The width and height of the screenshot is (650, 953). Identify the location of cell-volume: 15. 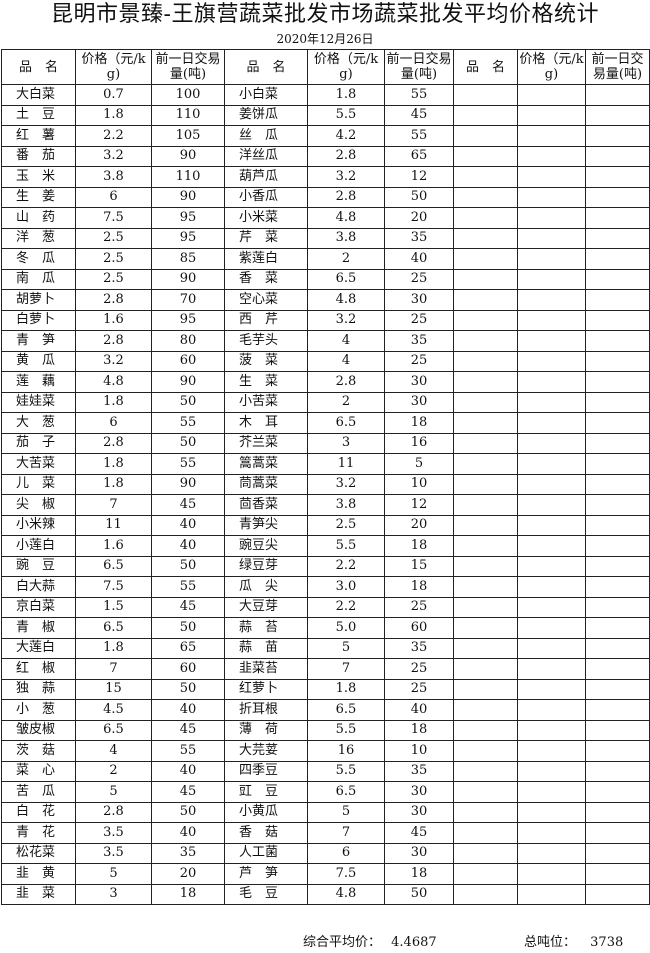
(419, 566).